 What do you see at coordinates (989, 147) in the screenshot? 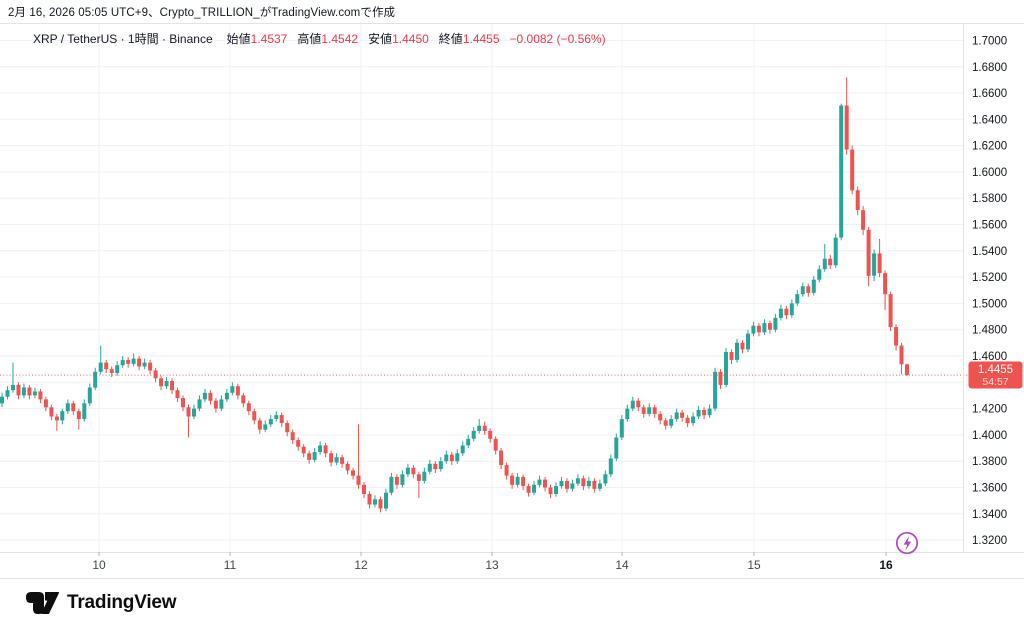
I see `svg-text: 1.6200` at bounding box center [989, 147].